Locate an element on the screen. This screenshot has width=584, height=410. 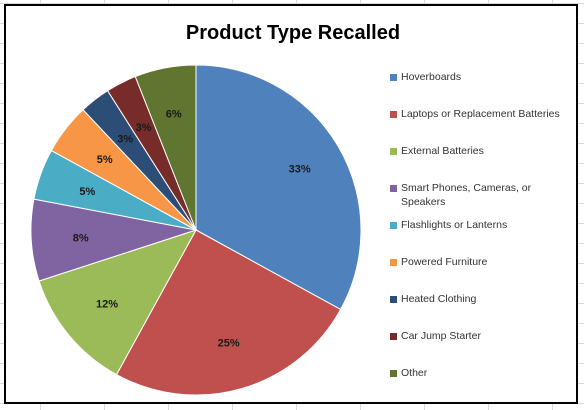
data-label-5: 5% is located at coordinates (87, 192).